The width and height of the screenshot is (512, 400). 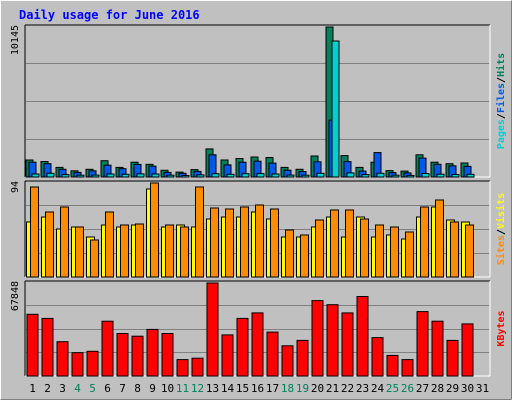 What do you see at coordinates (317, 388) in the screenshot?
I see `x-tick-label-day-20: 20` at bounding box center [317, 388].